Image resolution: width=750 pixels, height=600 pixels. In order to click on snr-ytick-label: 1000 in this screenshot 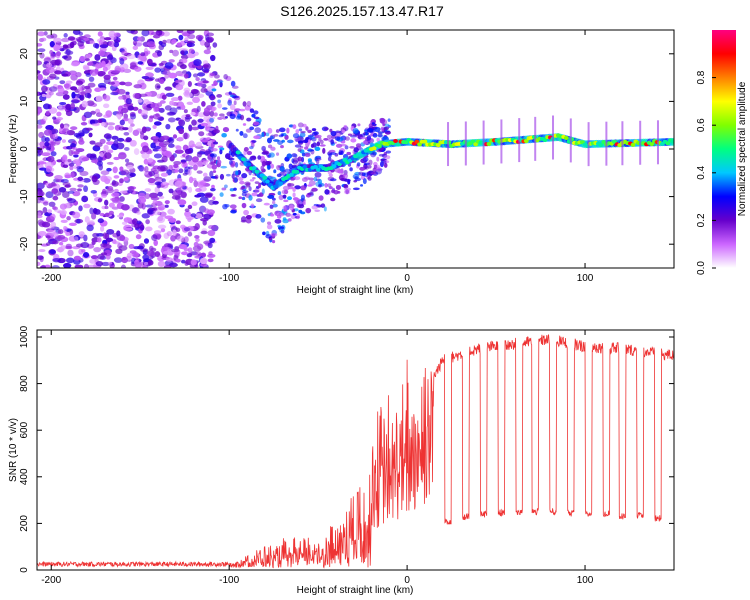, I will do `click(24, 336)`.